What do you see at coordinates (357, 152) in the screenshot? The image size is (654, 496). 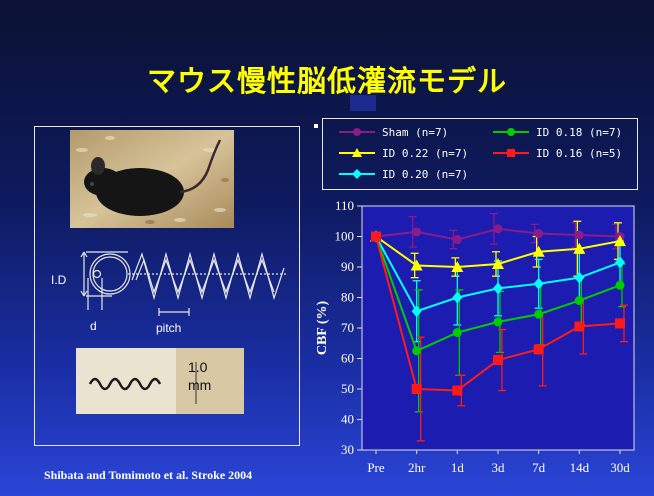 I see `legend-marker-id022` at bounding box center [357, 152].